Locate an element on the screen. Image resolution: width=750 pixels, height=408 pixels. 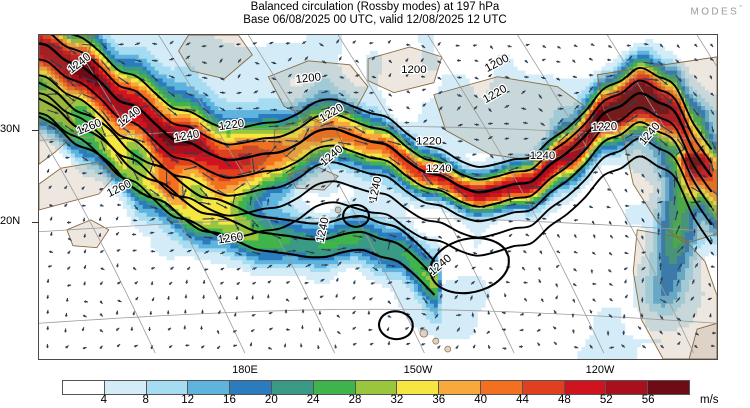
height-contour is located at coordinates (395, 325).